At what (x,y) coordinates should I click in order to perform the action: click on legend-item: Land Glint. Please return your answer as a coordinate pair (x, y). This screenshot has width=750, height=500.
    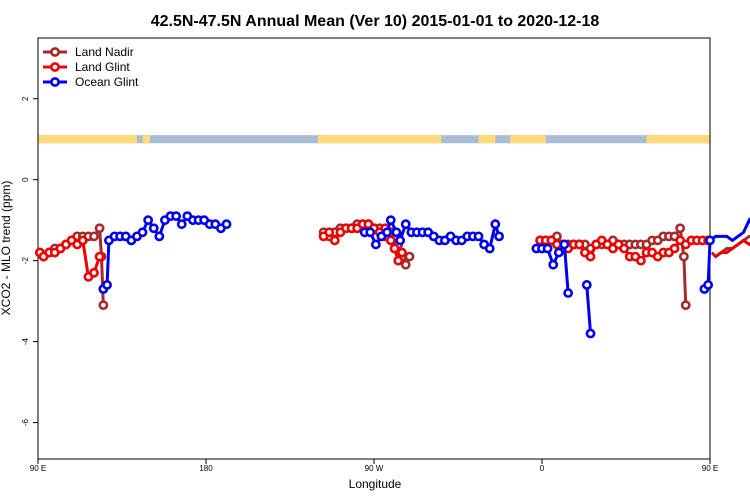
    Looking at the image, I should click on (86, 67).